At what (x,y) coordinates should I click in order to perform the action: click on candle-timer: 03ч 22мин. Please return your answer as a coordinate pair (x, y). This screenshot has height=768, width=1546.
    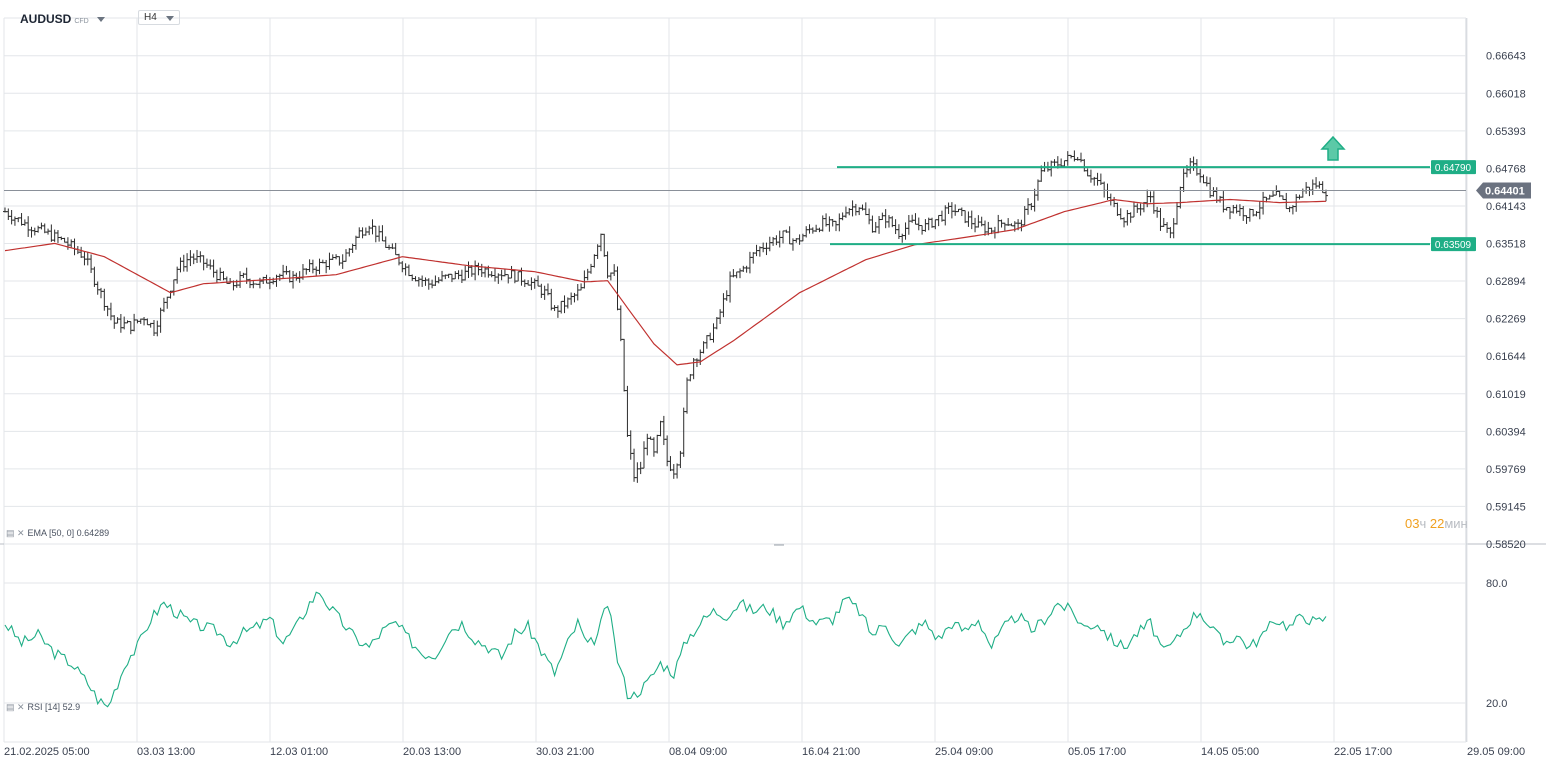
    Looking at the image, I should click on (1436, 523).